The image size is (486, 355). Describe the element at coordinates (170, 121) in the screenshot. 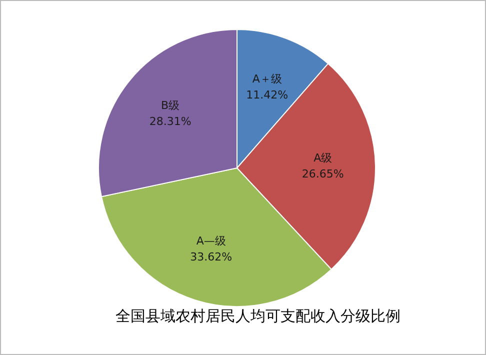

I see `data-label: 28.31%` at that location.